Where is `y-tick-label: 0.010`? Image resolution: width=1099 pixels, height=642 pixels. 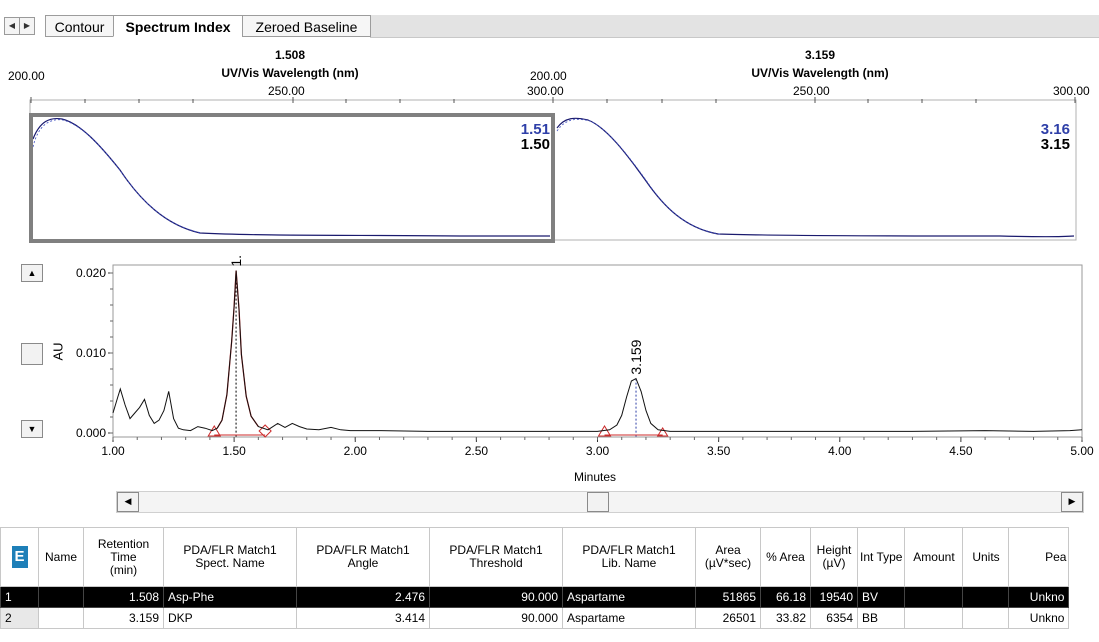 y-tick-label: 0.010 is located at coordinates (91, 353).